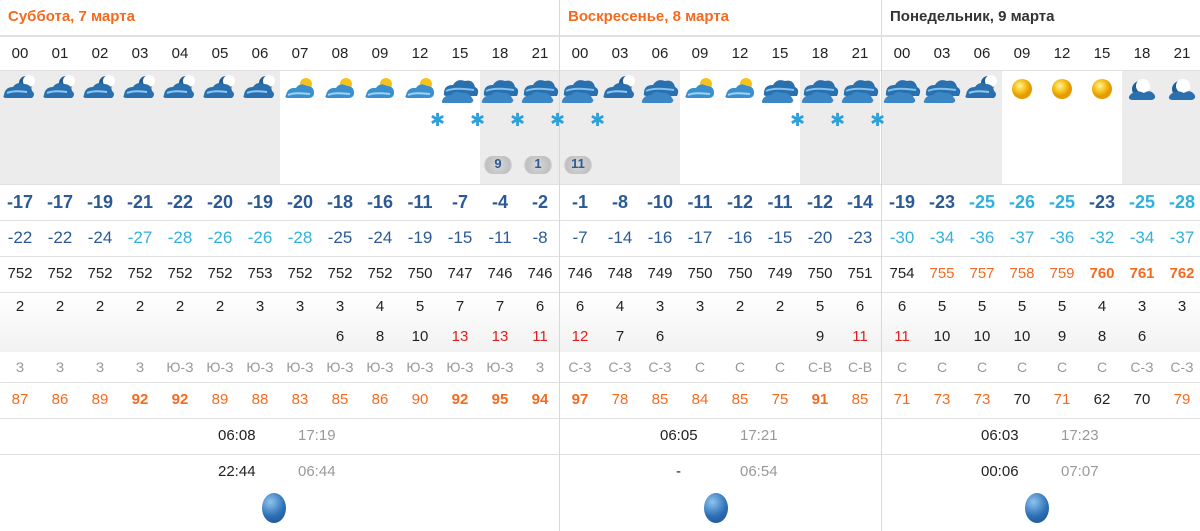  Describe the element at coordinates (1141, 202) in the screenshot. I see `temperature-value: -25` at that location.